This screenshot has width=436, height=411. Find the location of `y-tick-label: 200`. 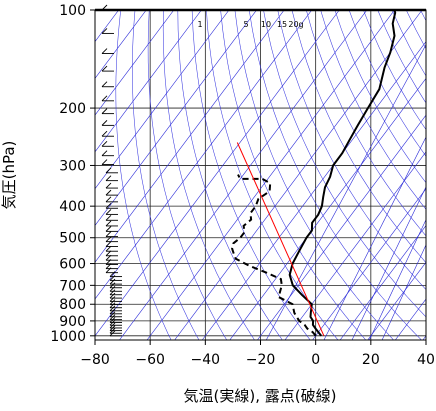

y-tick-label: 200 is located at coordinates (72, 109).